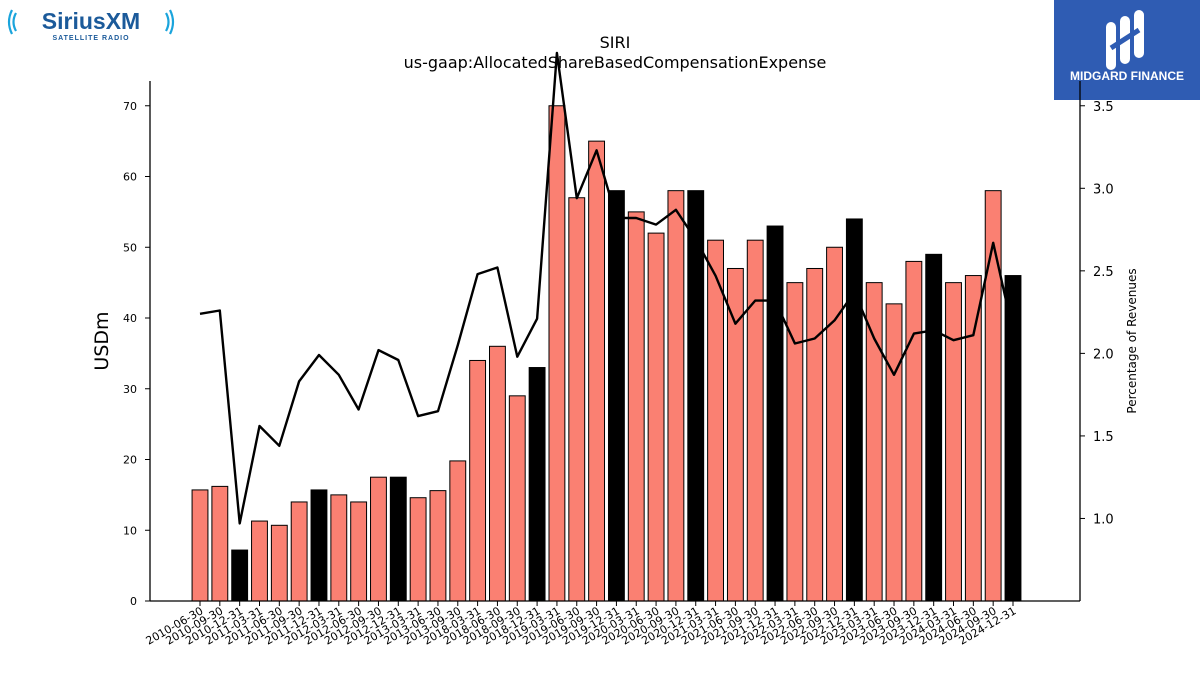 This screenshot has height=675, width=1200. What do you see at coordinates (1103, 272) in the screenshot?
I see `y2-tick-label: 2.5` at bounding box center [1103, 272].